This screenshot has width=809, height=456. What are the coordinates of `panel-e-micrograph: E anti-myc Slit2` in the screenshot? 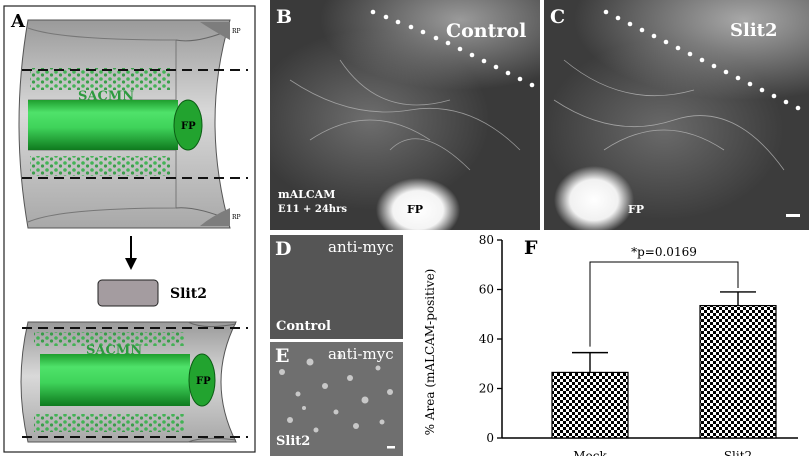 It's located at (336, 399).